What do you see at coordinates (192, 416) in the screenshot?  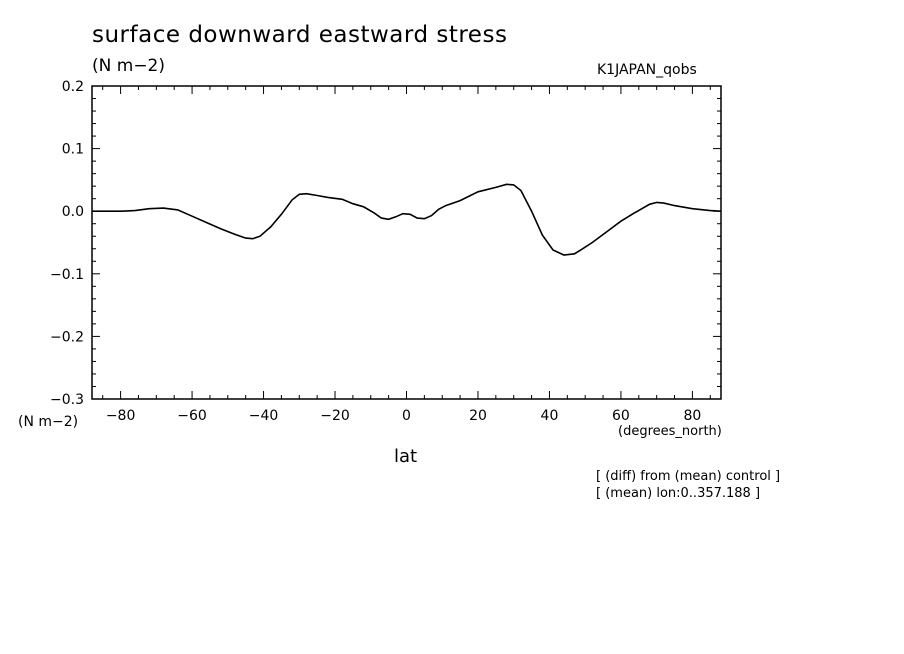 I see `x-tick-label: −60` at bounding box center [192, 416].